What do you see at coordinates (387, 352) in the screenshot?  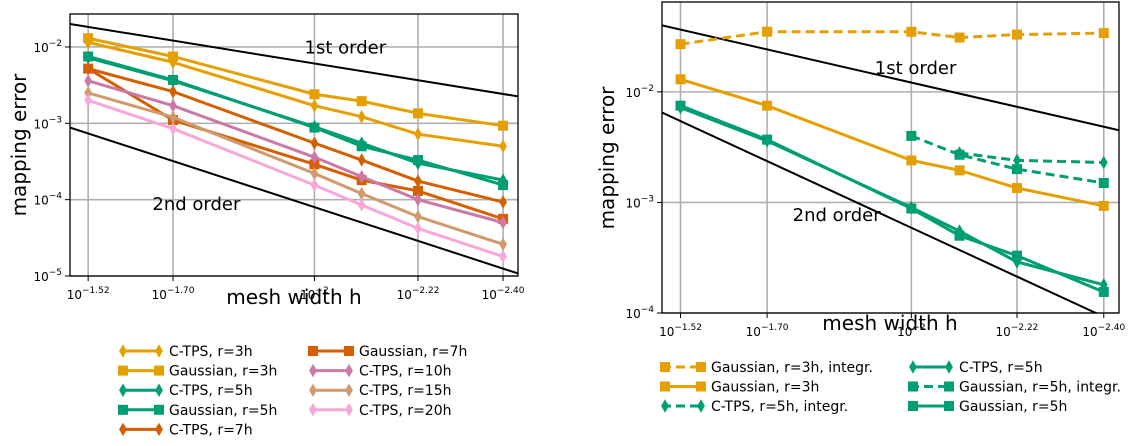 I see `legend-item: Gaussian, r=7h` at bounding box center [387, 352].